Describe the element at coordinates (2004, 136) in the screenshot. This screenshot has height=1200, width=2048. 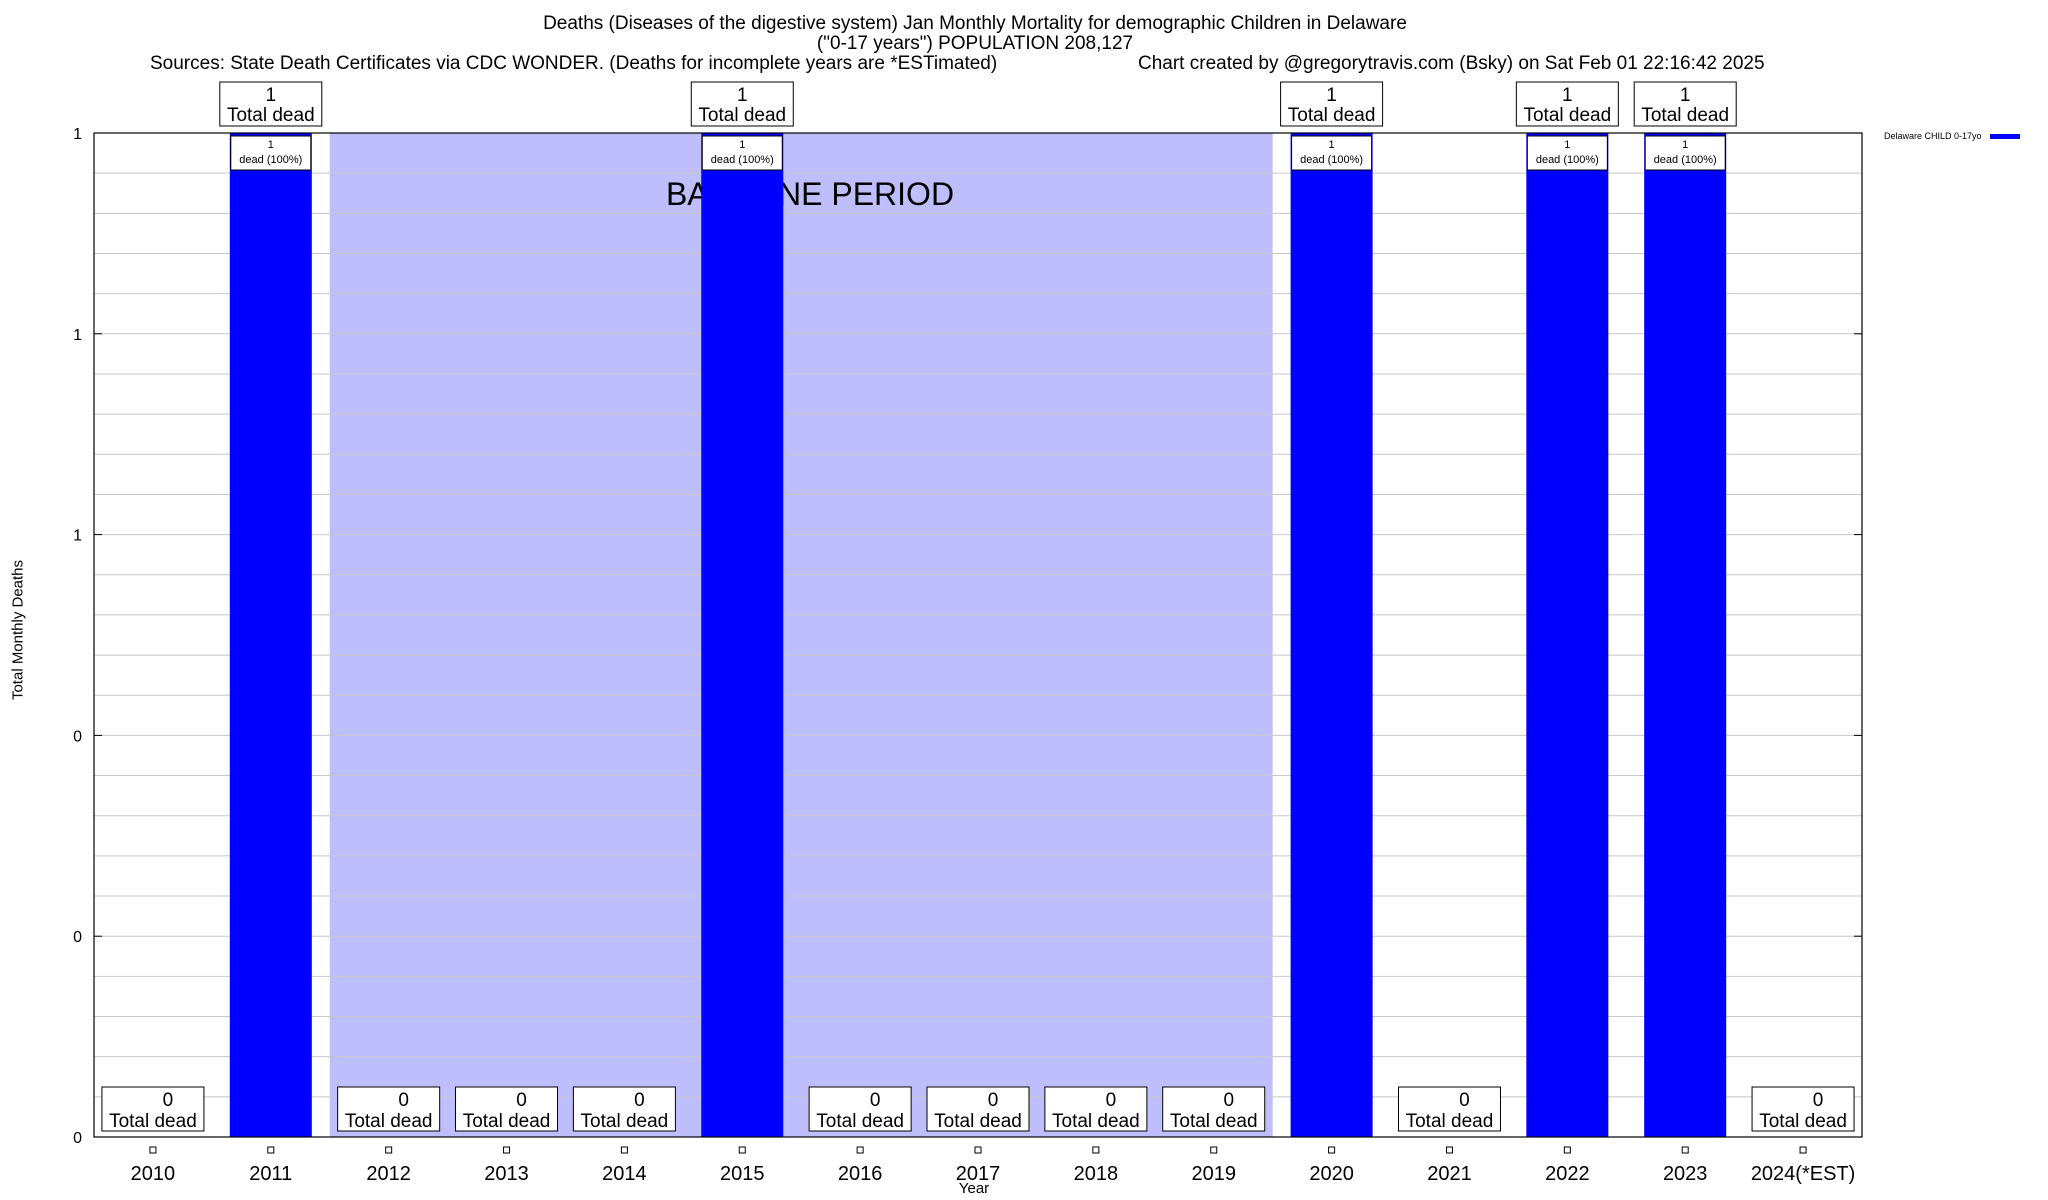
I see `legend-swatch` at that location.